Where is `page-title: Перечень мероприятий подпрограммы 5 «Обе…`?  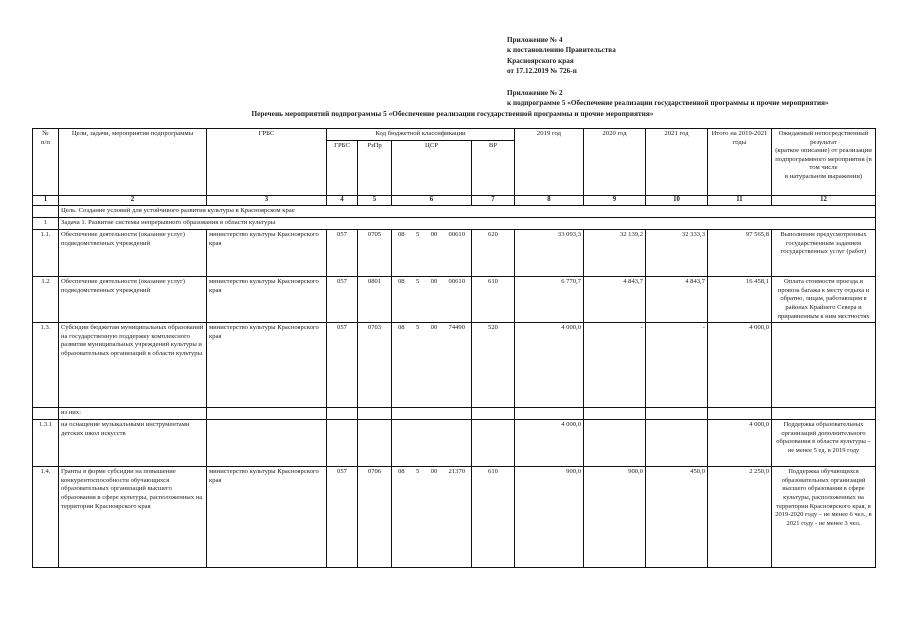 page-title: Перечень мероприятий подпрограммы 5 «Обе… is located at coordinates (452, 114).